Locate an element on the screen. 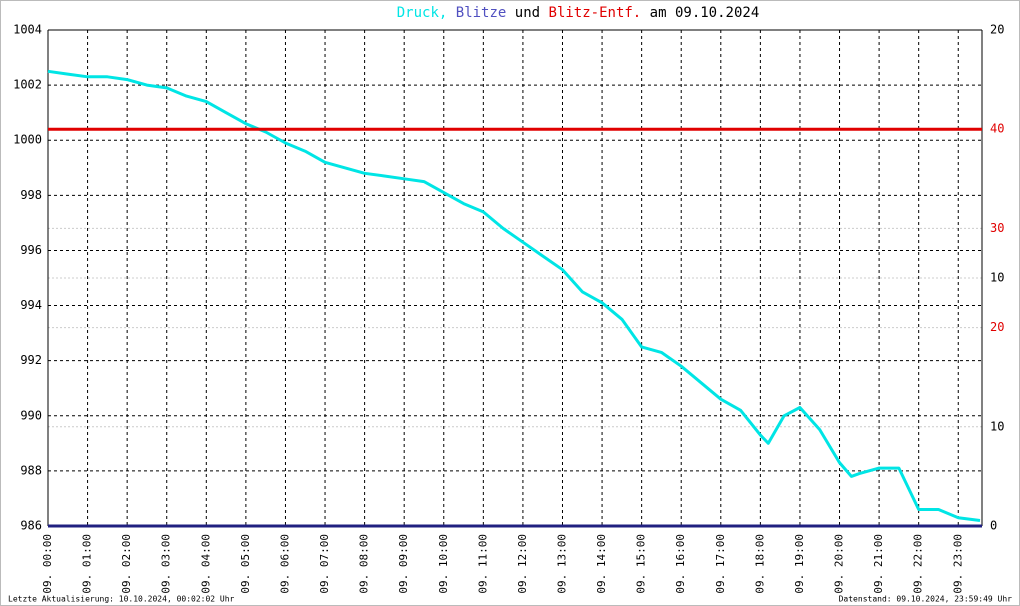  x-tick-label: 09. 13:00 is located at coordinates (561, 564).